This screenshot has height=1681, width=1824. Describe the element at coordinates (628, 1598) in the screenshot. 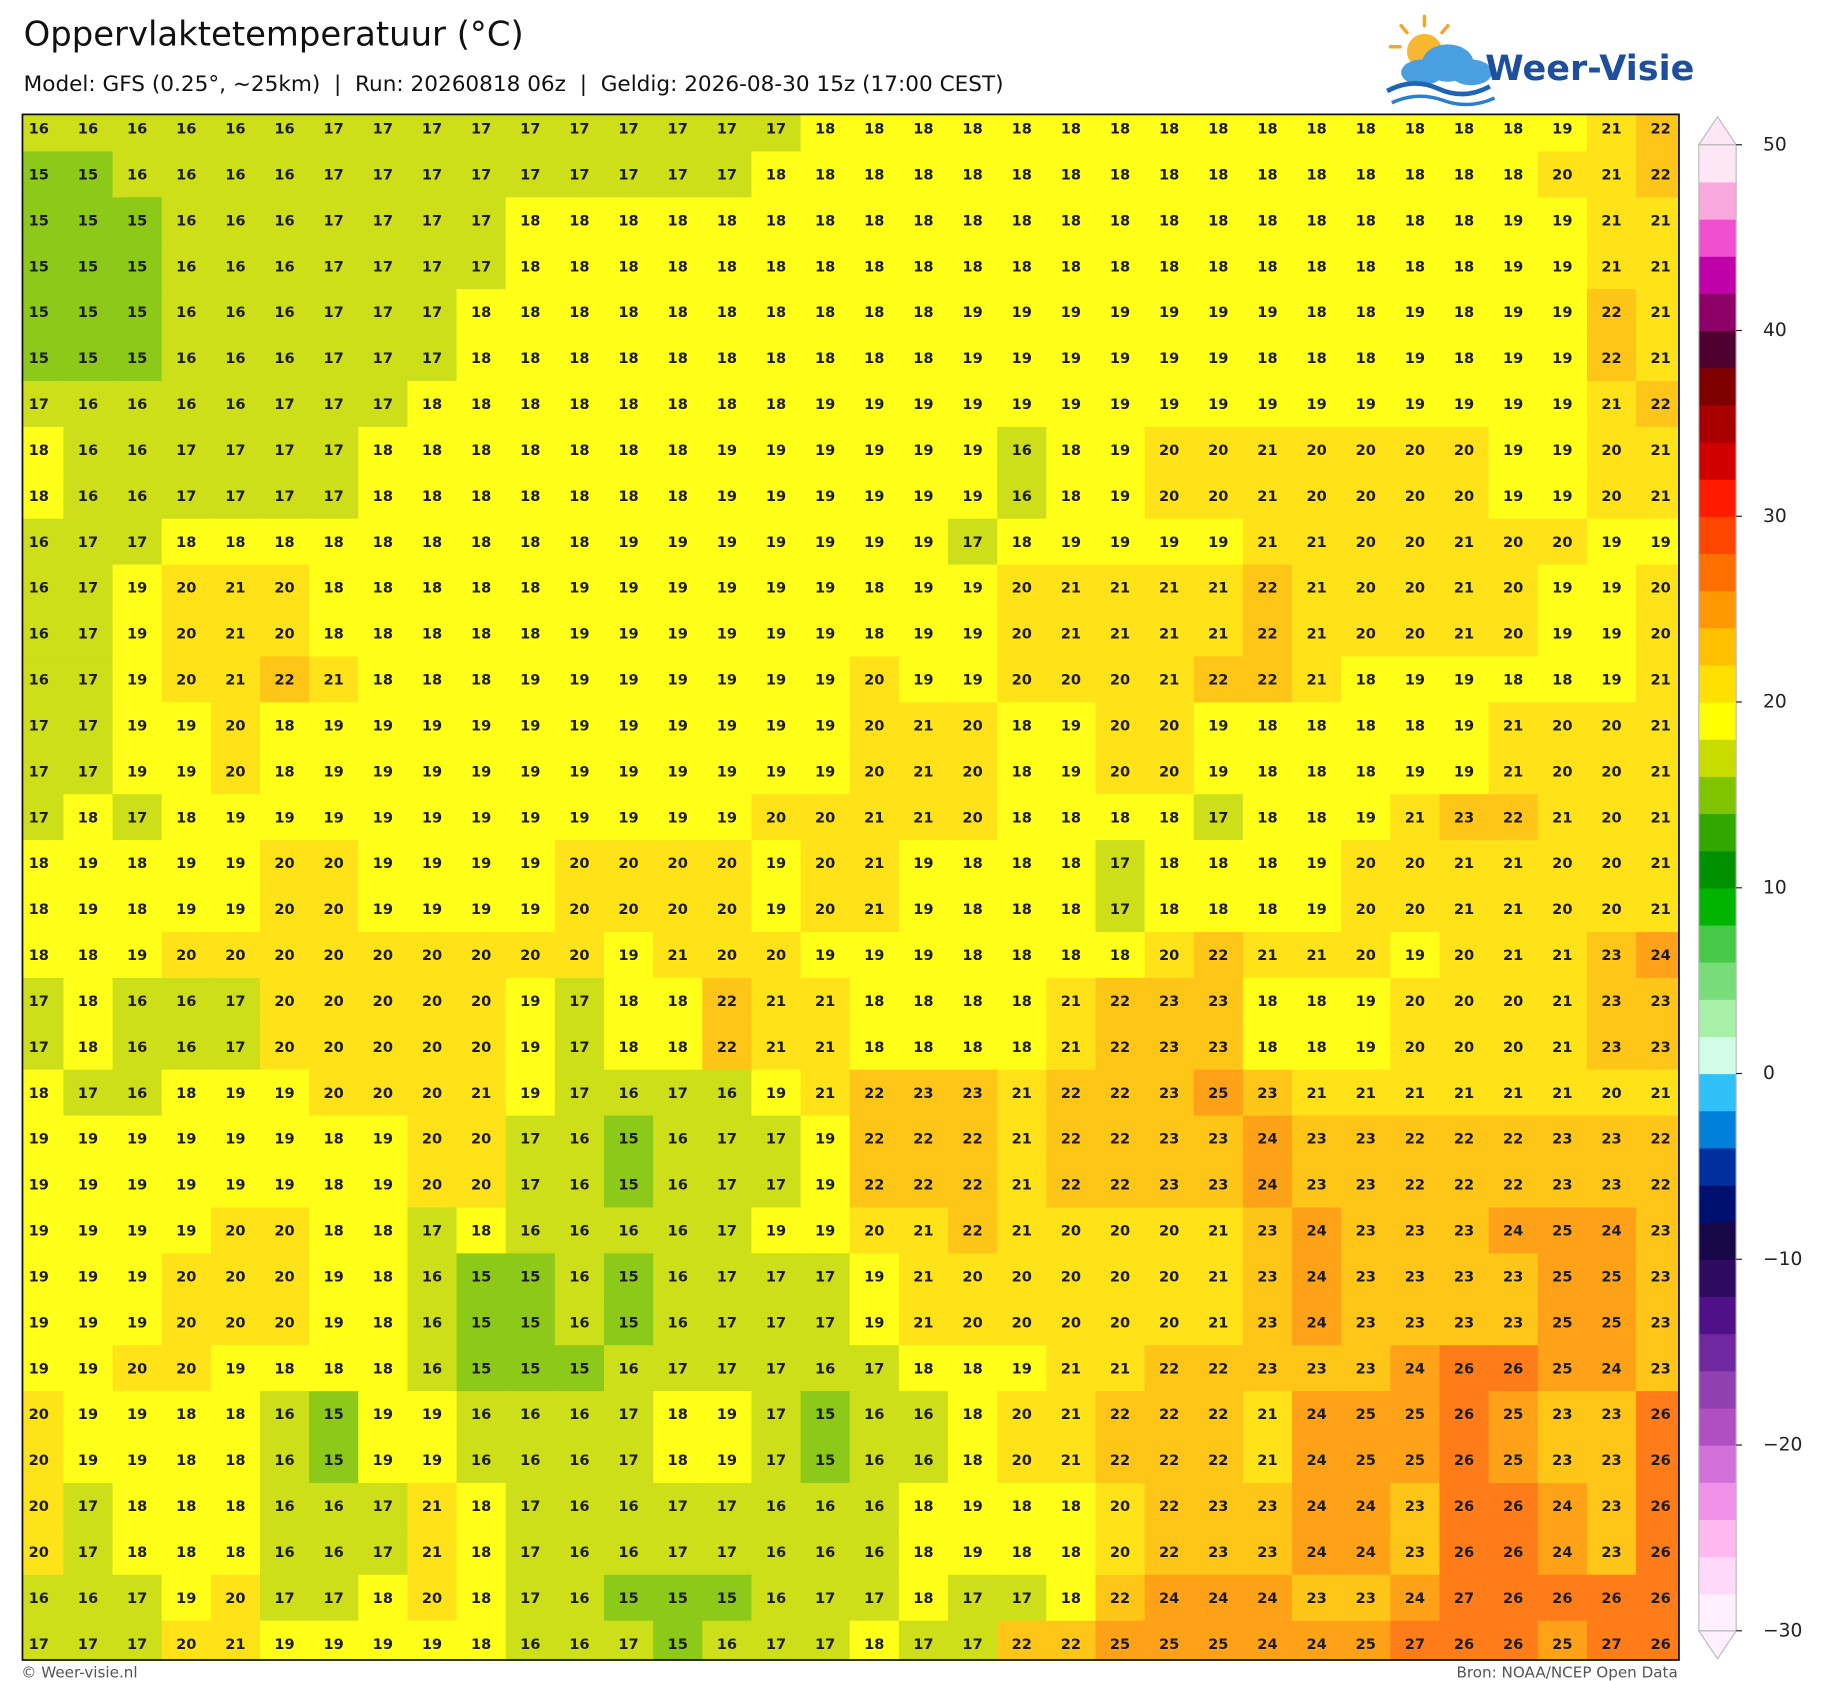

I see `temperature-value: 15` at that location.